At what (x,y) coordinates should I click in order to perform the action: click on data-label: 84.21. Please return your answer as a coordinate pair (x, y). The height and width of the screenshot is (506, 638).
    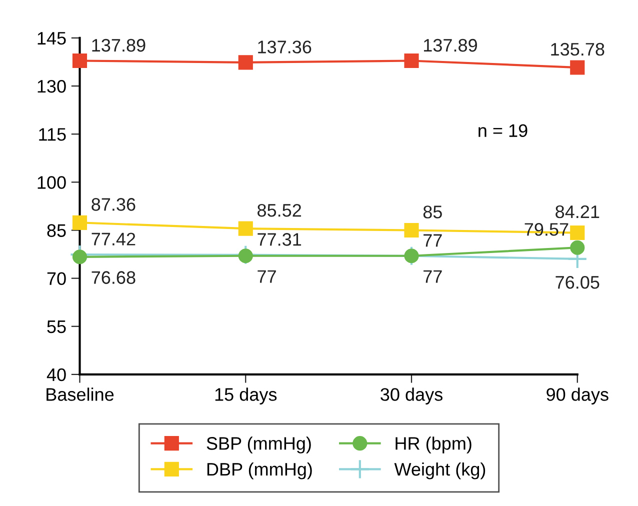
    Looking at the image, I should click on (578, 211).